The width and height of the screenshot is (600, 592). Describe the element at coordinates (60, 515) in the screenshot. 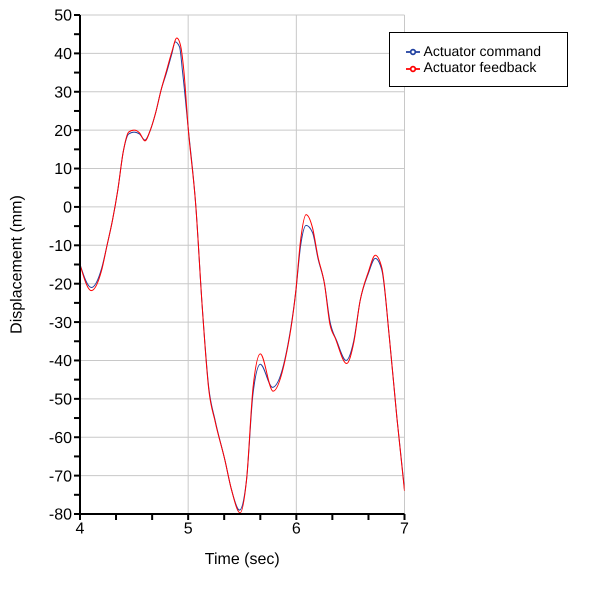

I see `y-tick-label: -80` at that location.